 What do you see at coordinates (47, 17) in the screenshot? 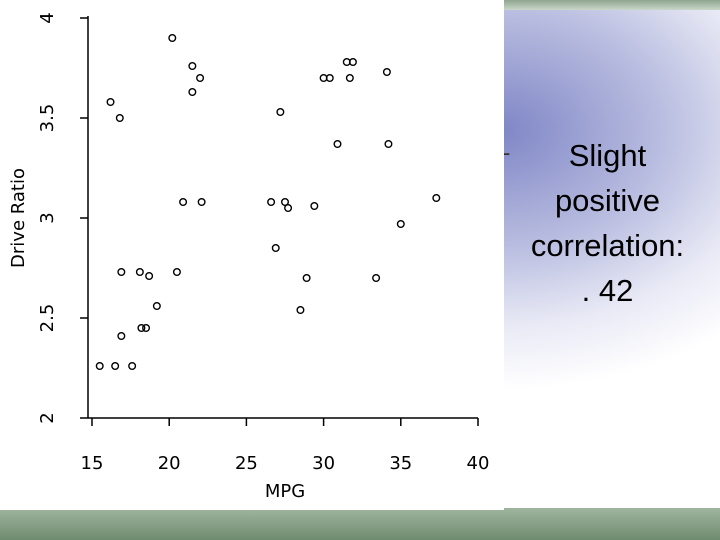
I see `y-tick-label: 4` at bounding box center [47, 17].